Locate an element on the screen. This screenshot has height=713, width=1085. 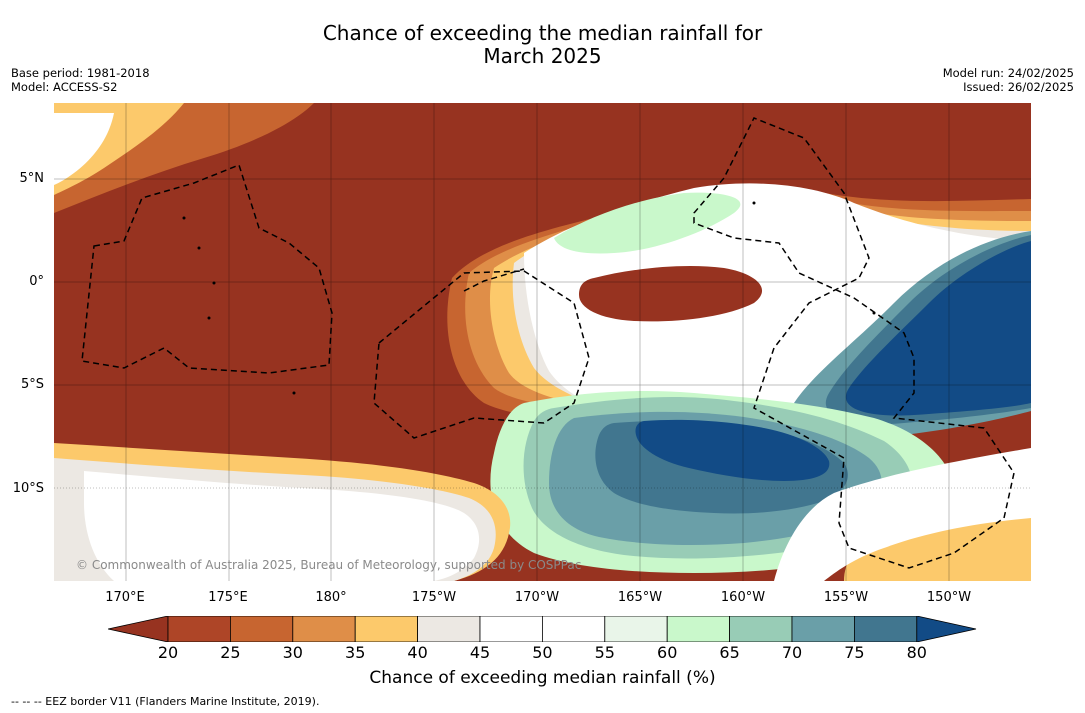
colorbar-label: Chance of exceeding median rainfall (%) is located at coordinates (542, 678).